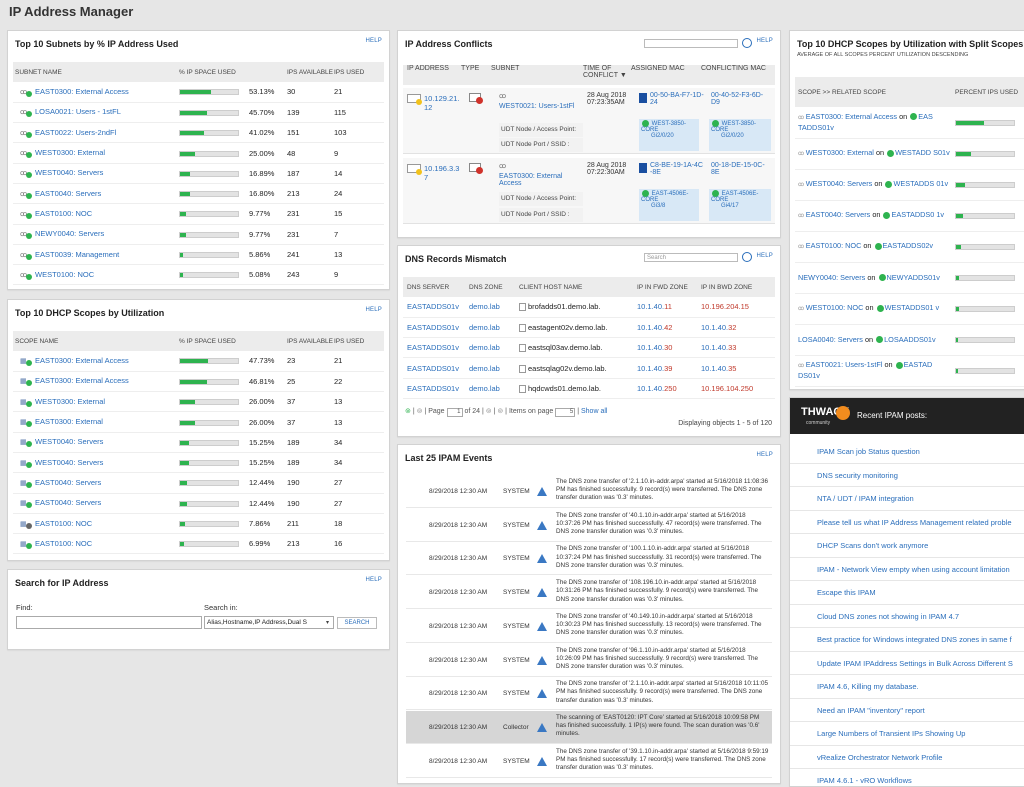 The height and width of the screenshot is (787, 1024). I want to click on col-header: ASSIGNED MAC, so click(666, 75).